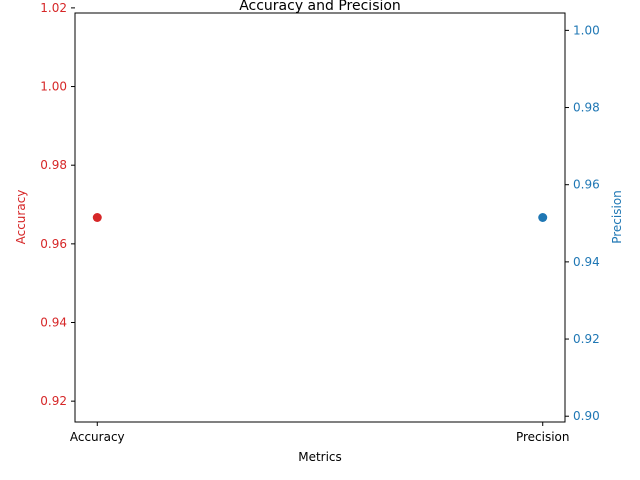 This screenshot has height=480, width=640. What do you see at coordinates (586, 30) in the screenshot?
I see `right-tick-label: 1.00` at bounding box center [586, 30].